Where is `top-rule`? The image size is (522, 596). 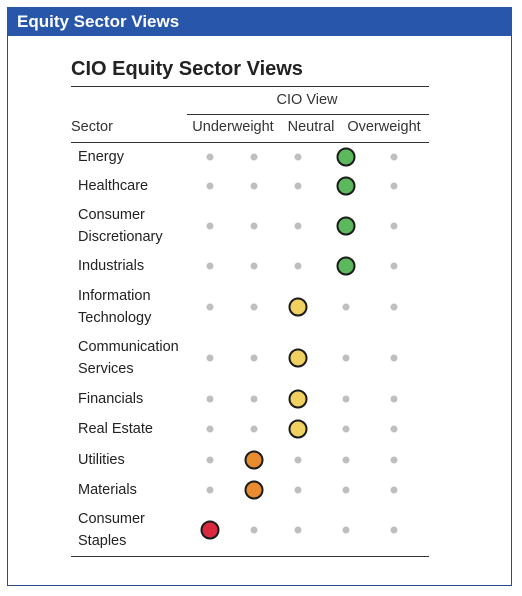 top-rule is located at coordinates (250, 86).